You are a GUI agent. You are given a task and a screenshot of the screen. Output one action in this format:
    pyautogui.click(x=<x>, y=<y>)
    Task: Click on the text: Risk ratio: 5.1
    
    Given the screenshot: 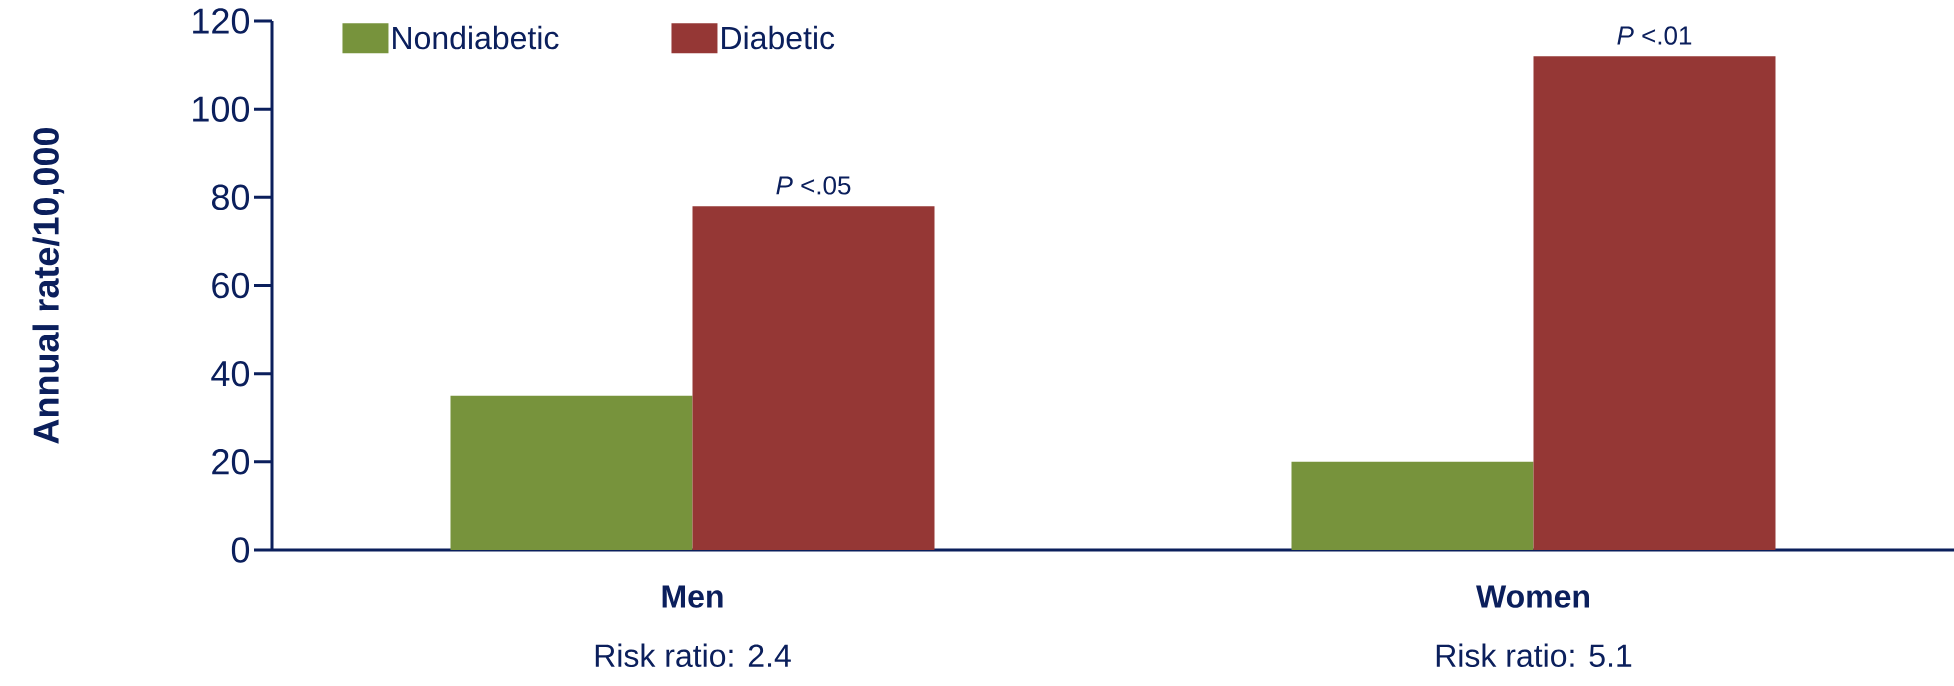 What is the action you would take?
    pyautogui.click(x=1534, y=655)
    